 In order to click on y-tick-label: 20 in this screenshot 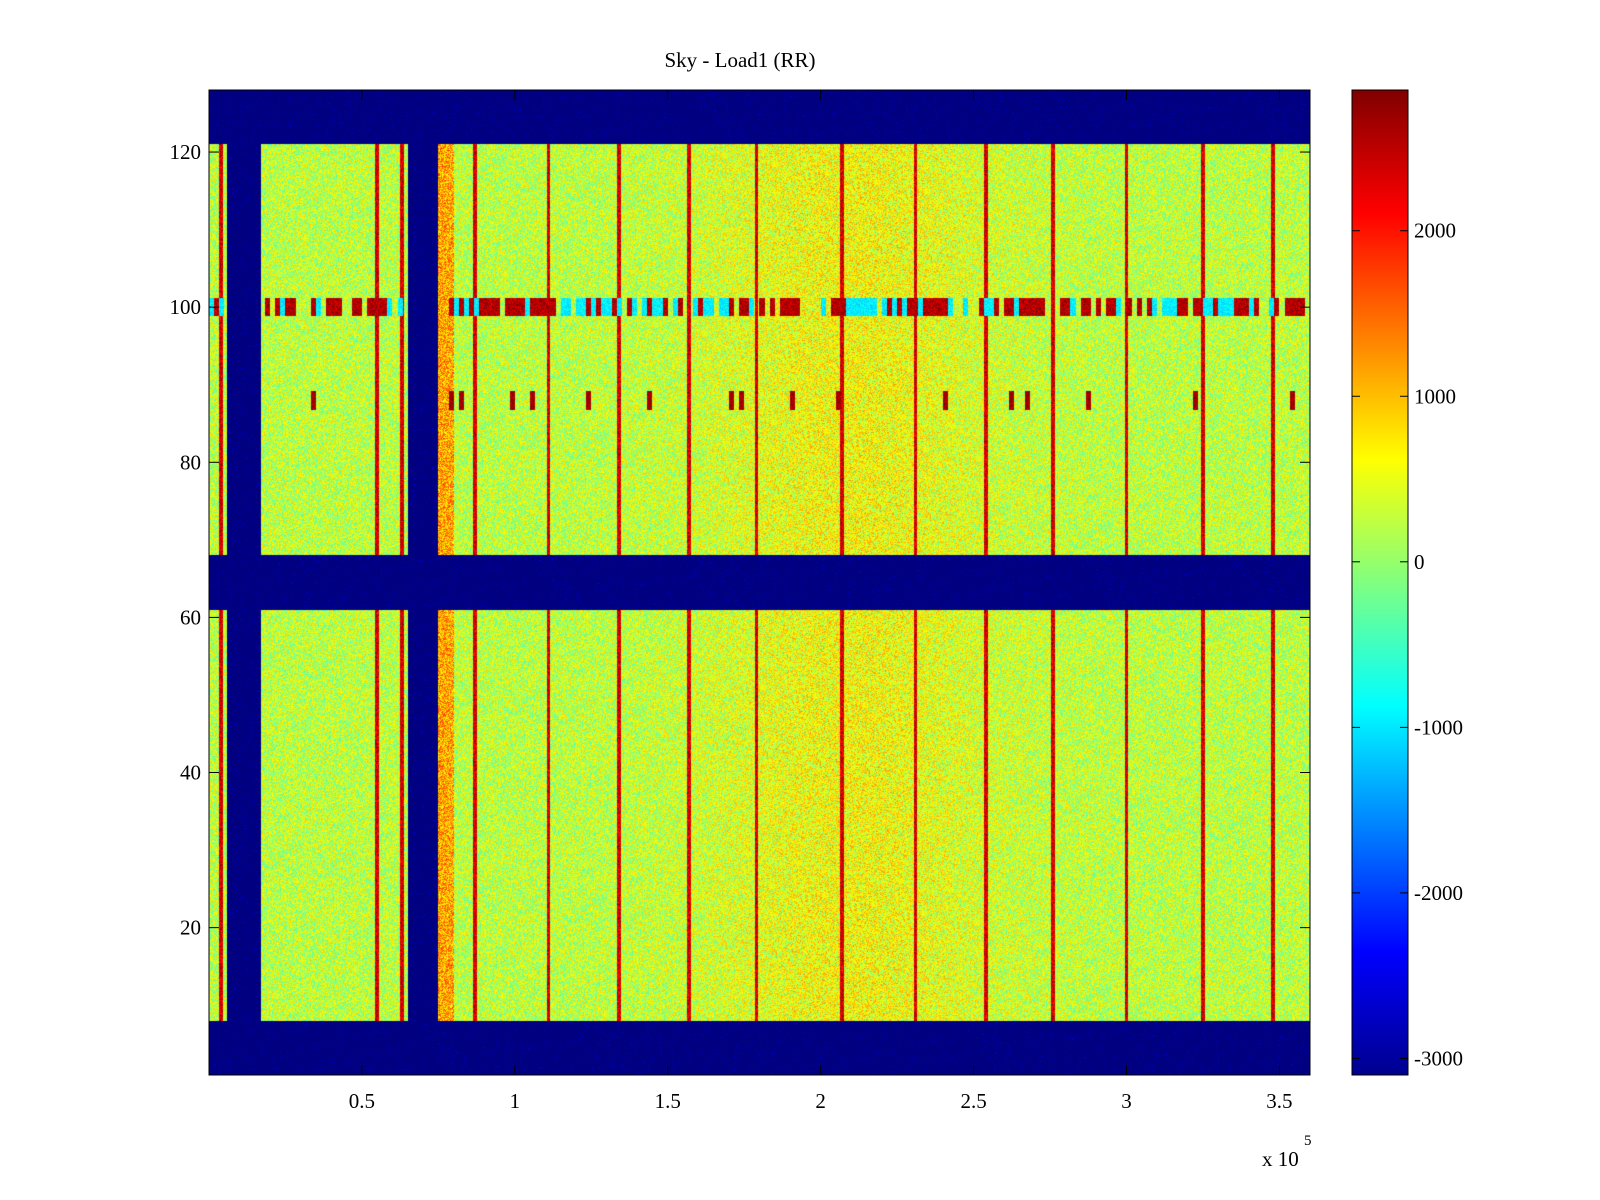, I will do `click(190, 928)`.